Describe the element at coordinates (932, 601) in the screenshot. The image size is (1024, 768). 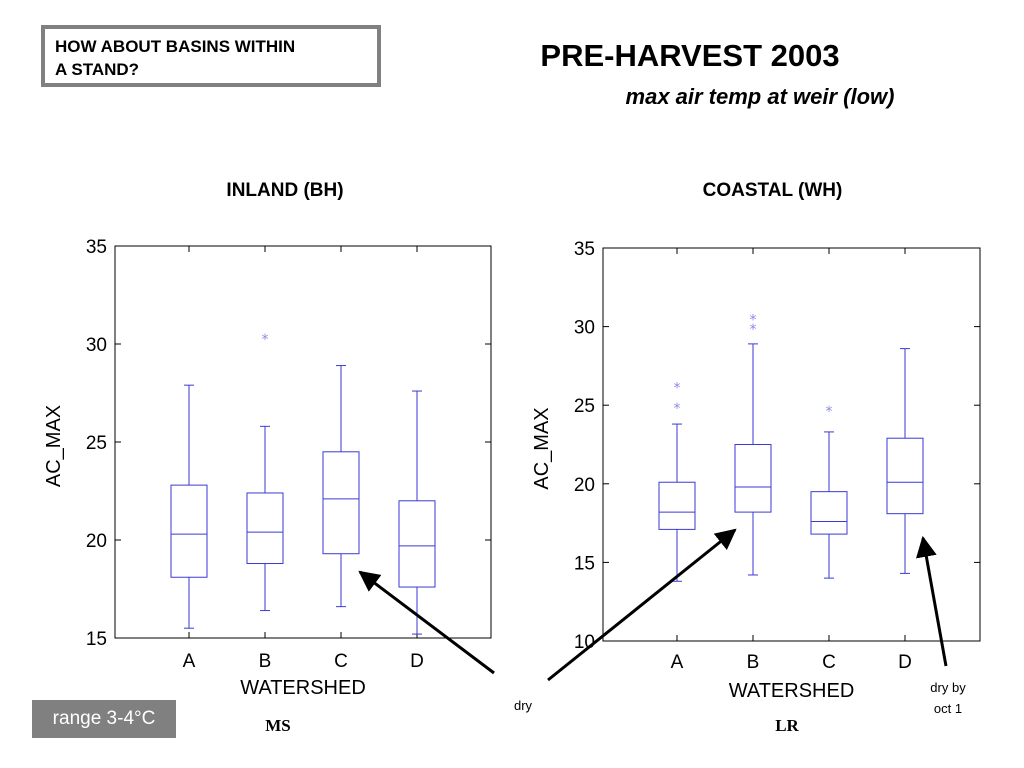
I see `arrow-to-coastal-d` at that location.